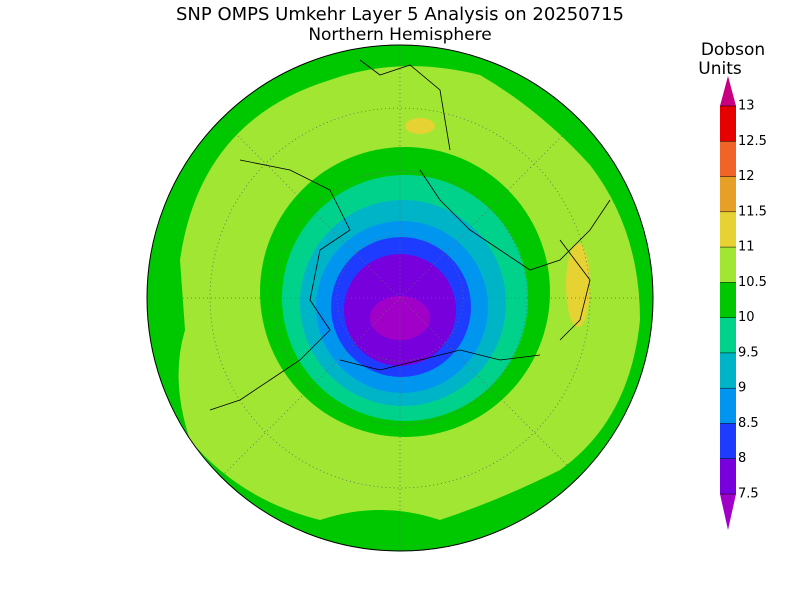 The width and height of the screenshot is (800, 600). What do you see at coordinates (733, 50) in the screenshot?
I see `colorbar-label: Dobson` at bounding box center [733, 50].